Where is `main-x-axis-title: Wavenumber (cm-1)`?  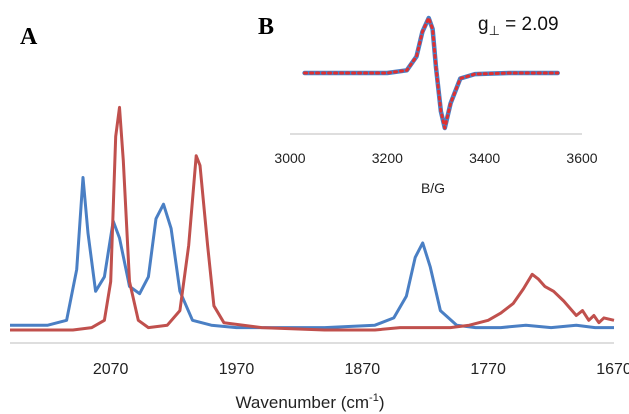
main-x-axis-title: Wavenumber (cm-1) is located at coordinates (310, 402).